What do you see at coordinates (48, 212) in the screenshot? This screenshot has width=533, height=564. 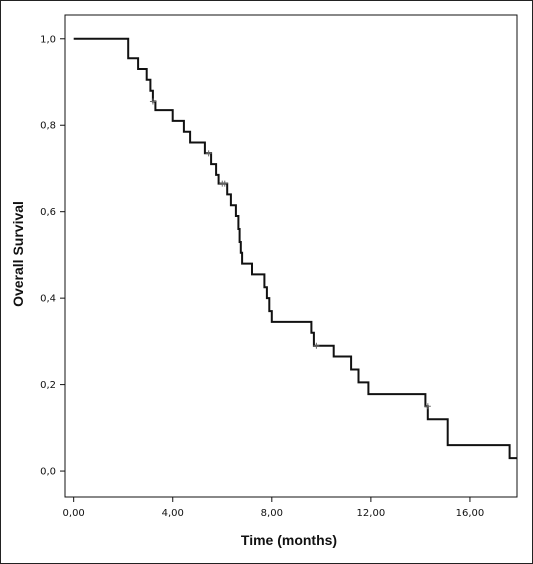 I see `y-tick-label: 0,6` at bounding box center [48, 212].